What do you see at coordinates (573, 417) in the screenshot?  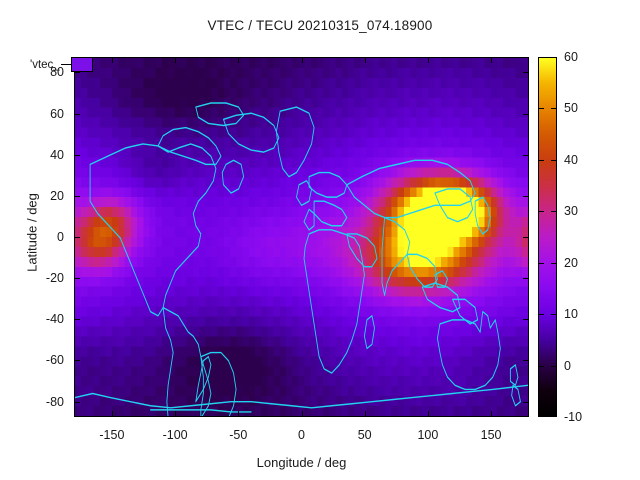 I see `colorbar-tick-label-neg10: -10` at bounding box center [573, 417].